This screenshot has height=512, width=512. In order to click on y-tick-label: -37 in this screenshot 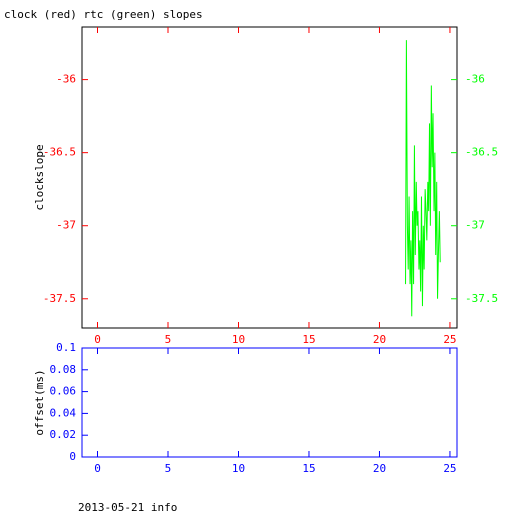, I will do `click(66, 225)`.